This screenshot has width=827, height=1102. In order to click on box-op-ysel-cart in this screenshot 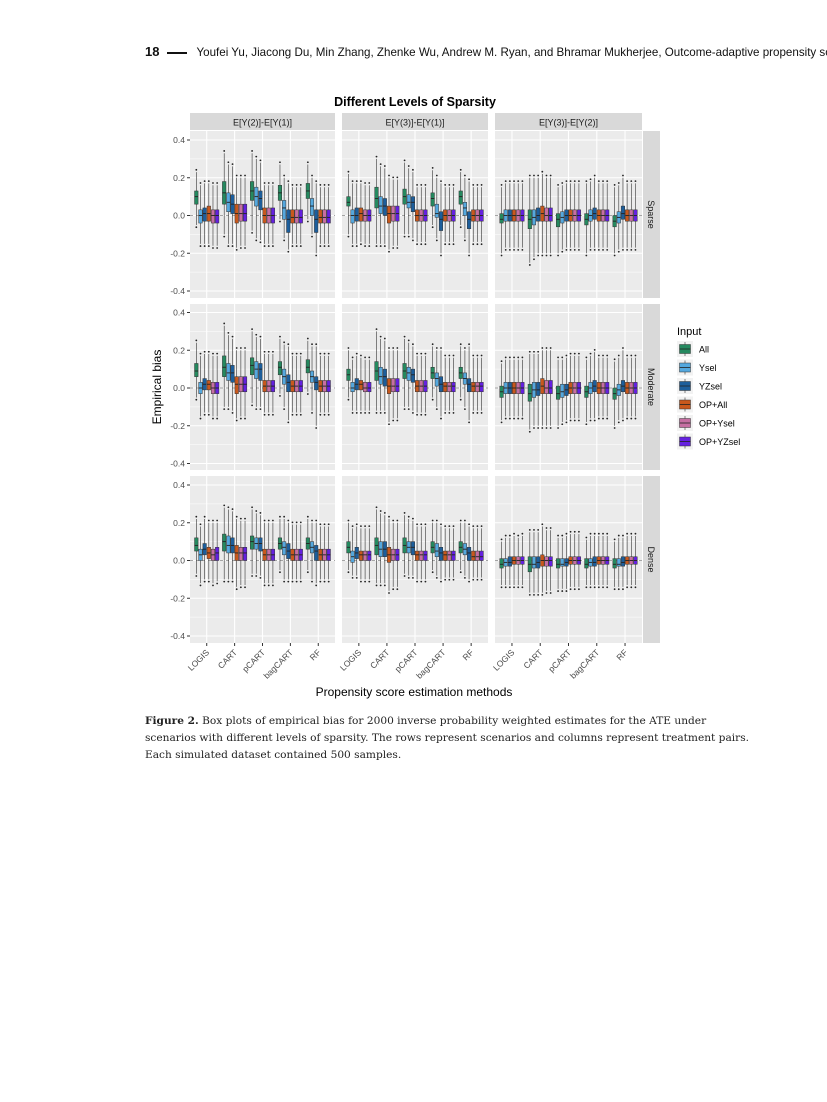, I will do `click(546, 561)`.